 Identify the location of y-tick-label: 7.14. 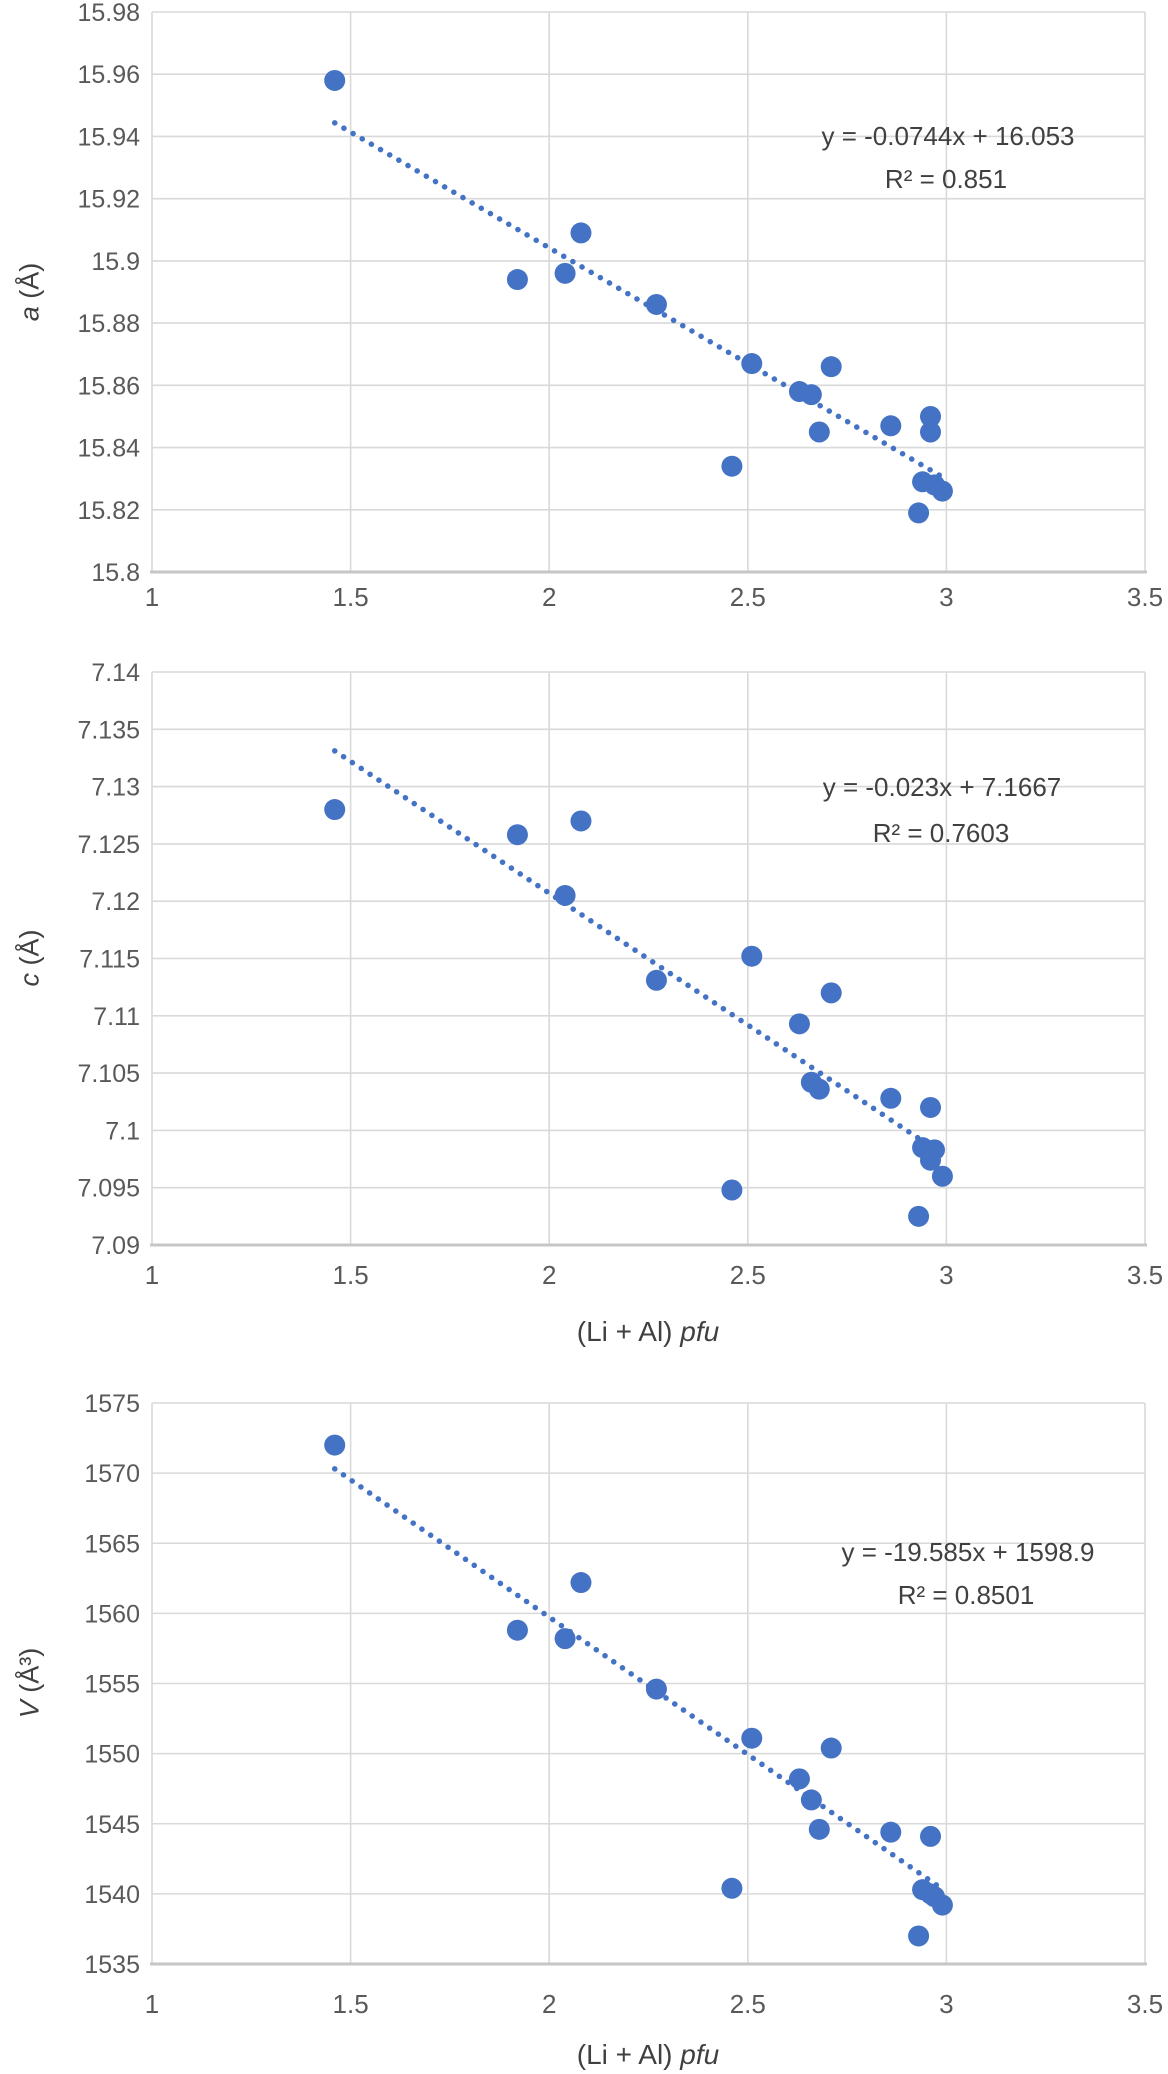
(115, 673).